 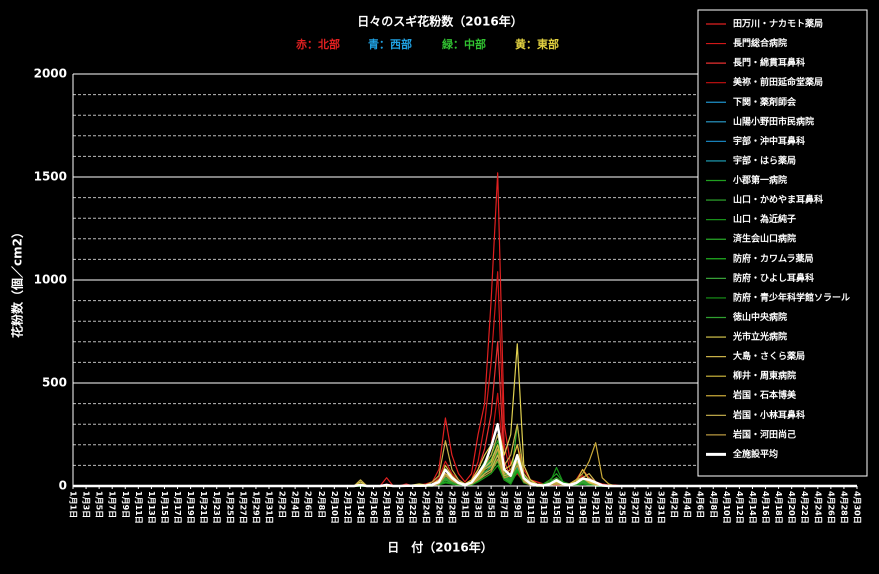 I want to click on x-tick-label: 2月16日, so click(x=373, y=507).